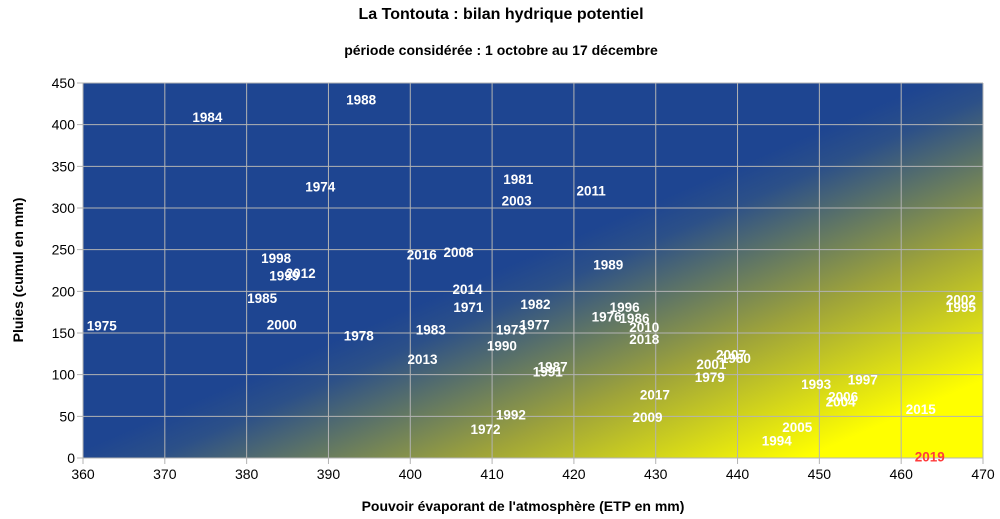 Image resolution: width=1000 pixels, height=519 pixels. I want to click on data-point-1981: 1981, so click(518, 179).